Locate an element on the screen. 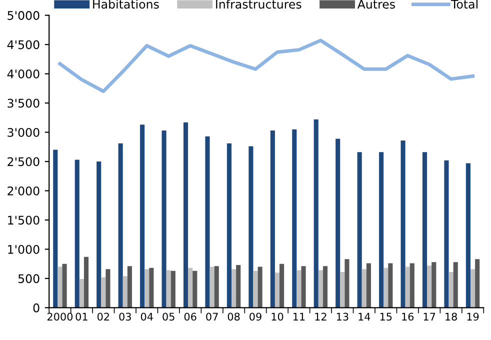 The height and width of the screenshot is (340, 491). y-tick-label: 1'500 is located at coordinates (24, 220).